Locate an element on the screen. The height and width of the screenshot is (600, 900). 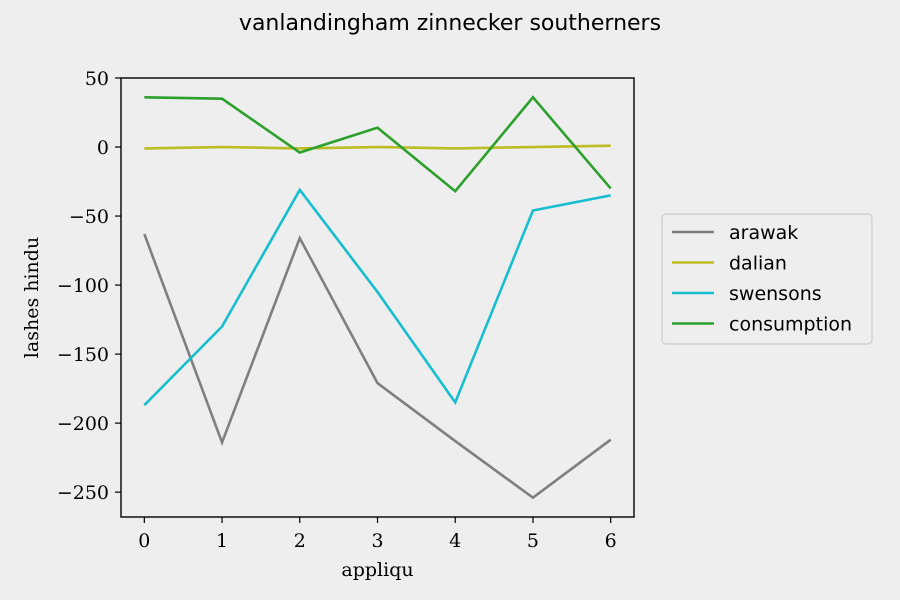
y-axis: 50 0 −50 −100 −150 −200 −250 is located at coordinates (89, 286).